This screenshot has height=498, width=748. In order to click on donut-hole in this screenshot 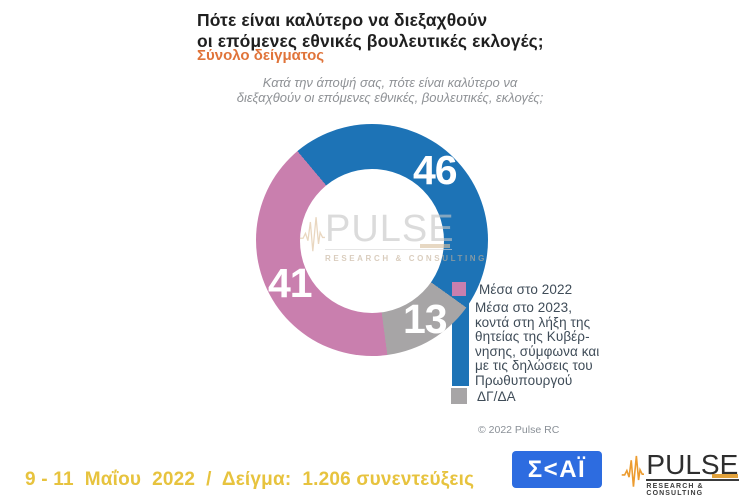, I will do `click(372, 241)`.